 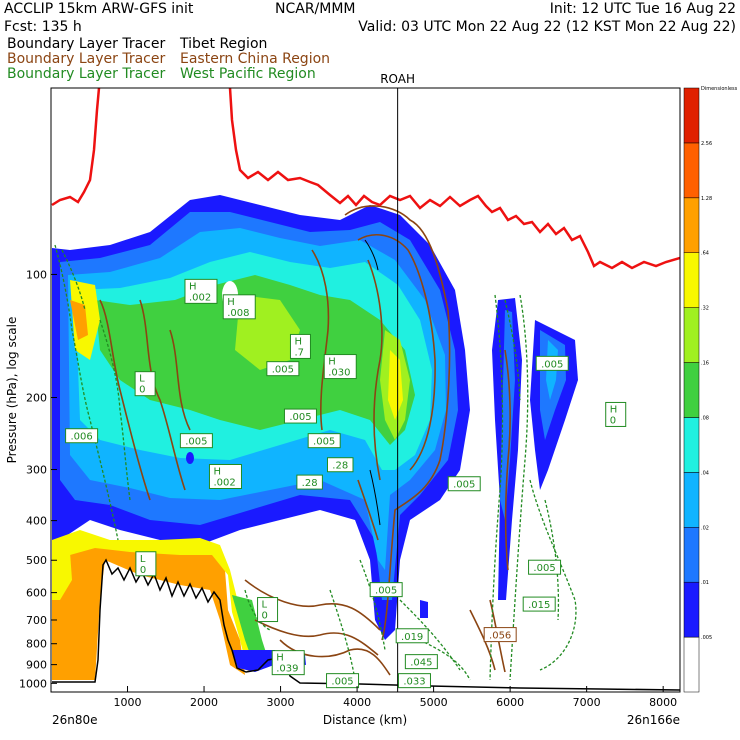 What do you see at coordinates (238, 313) in the screenshot?
I see `contour-label-value: .008` at bounding box center [238, 313].